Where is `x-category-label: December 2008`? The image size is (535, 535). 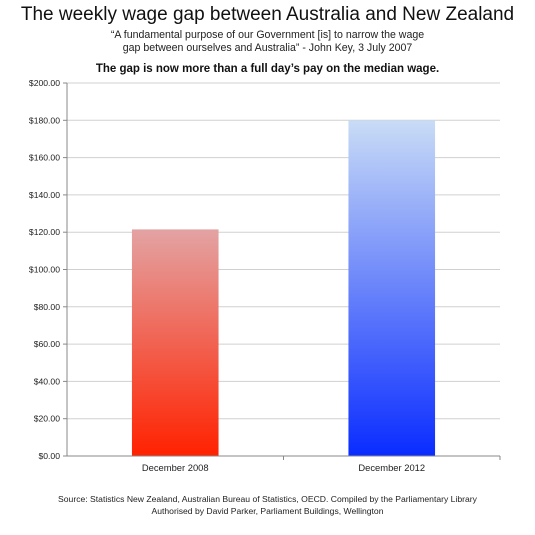
x-category-label: December 2008 is located at coordinates (175, 467).